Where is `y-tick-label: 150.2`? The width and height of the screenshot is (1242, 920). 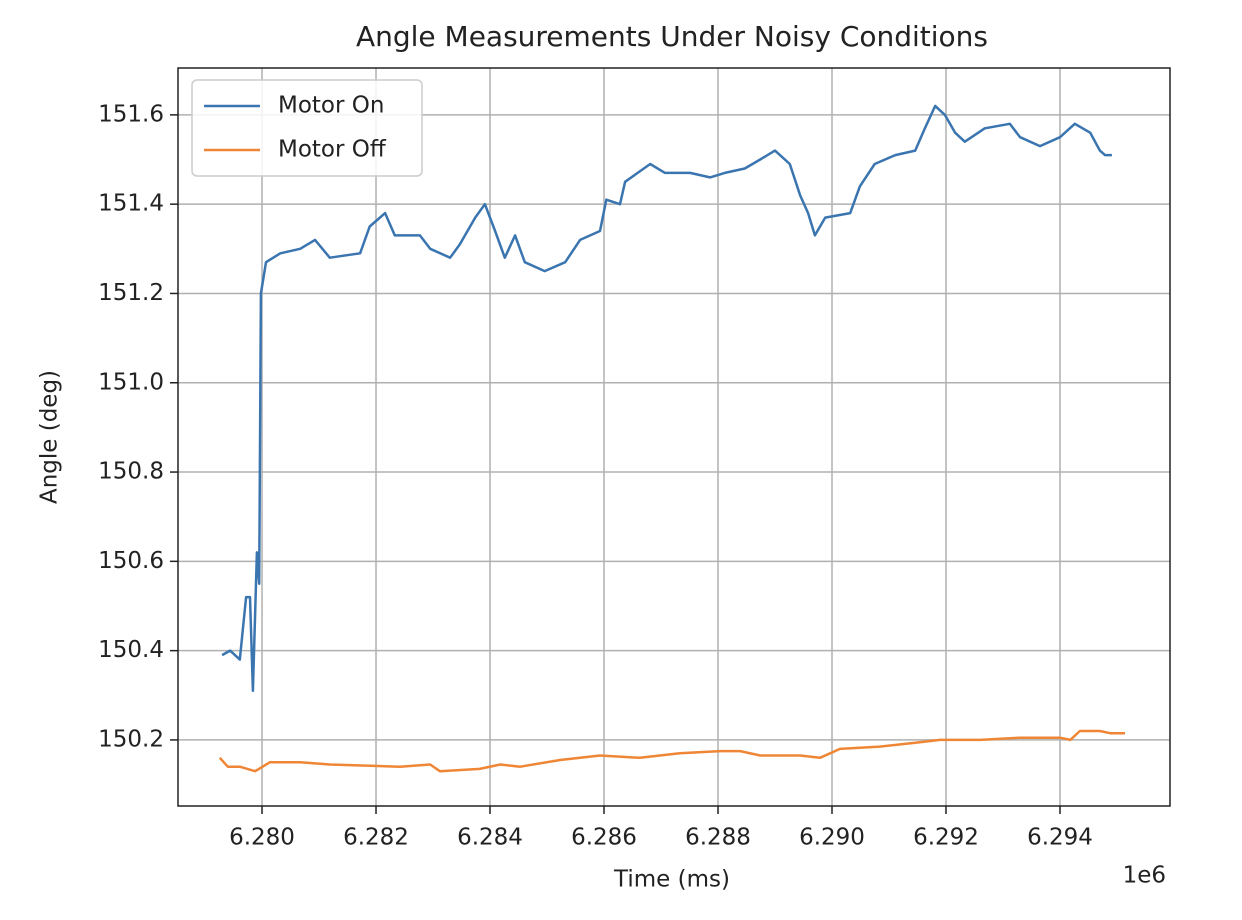
y-tick-label: 150.2 is located at coordinates (131, 739).